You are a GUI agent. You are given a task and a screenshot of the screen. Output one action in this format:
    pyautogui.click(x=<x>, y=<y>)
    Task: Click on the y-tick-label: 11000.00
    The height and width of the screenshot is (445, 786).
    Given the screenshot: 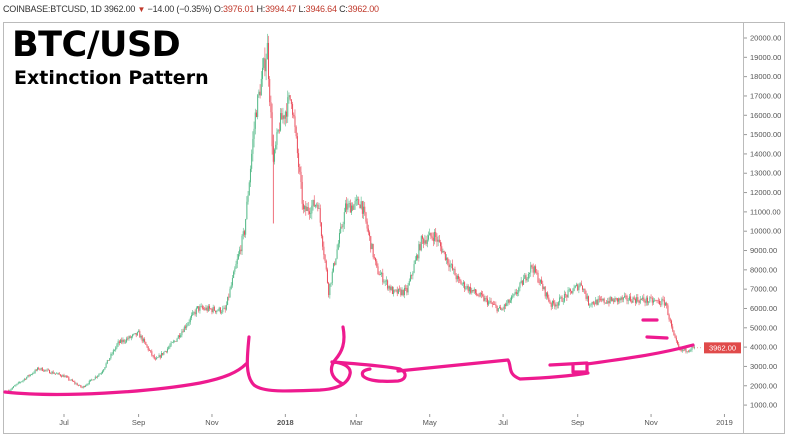 What is the action you would take?
    pyautogui.click(x=765, y=211)
    